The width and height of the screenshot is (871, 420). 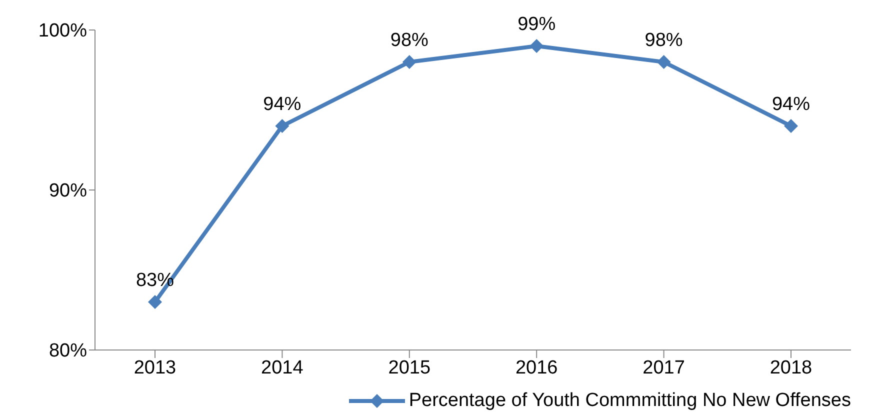 I want to click on y-tick-label: 80%, so click(x=68, y=351).